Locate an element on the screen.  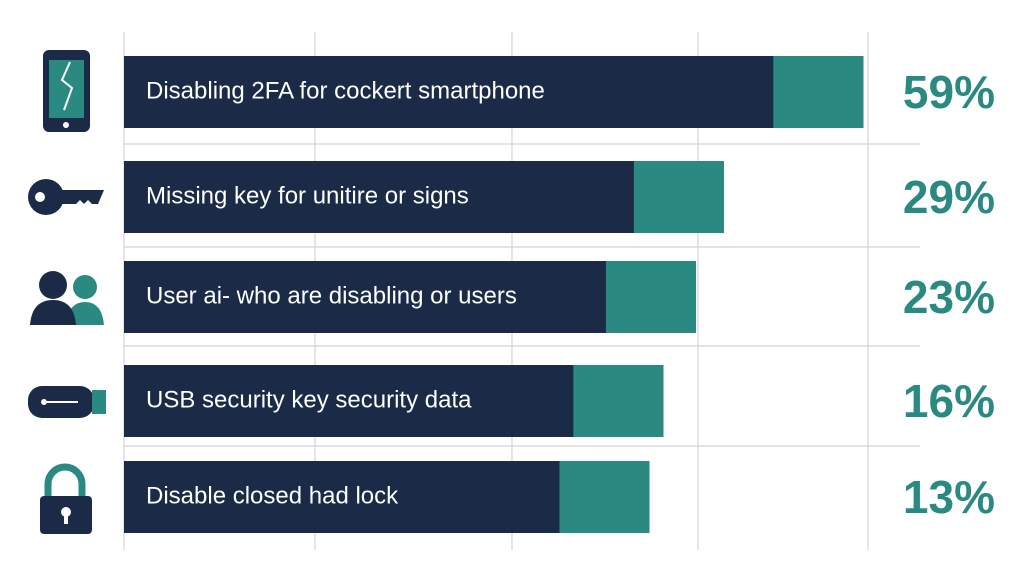
bar-label: User ai- who are disabling or users is located at coordinates (331, 295).